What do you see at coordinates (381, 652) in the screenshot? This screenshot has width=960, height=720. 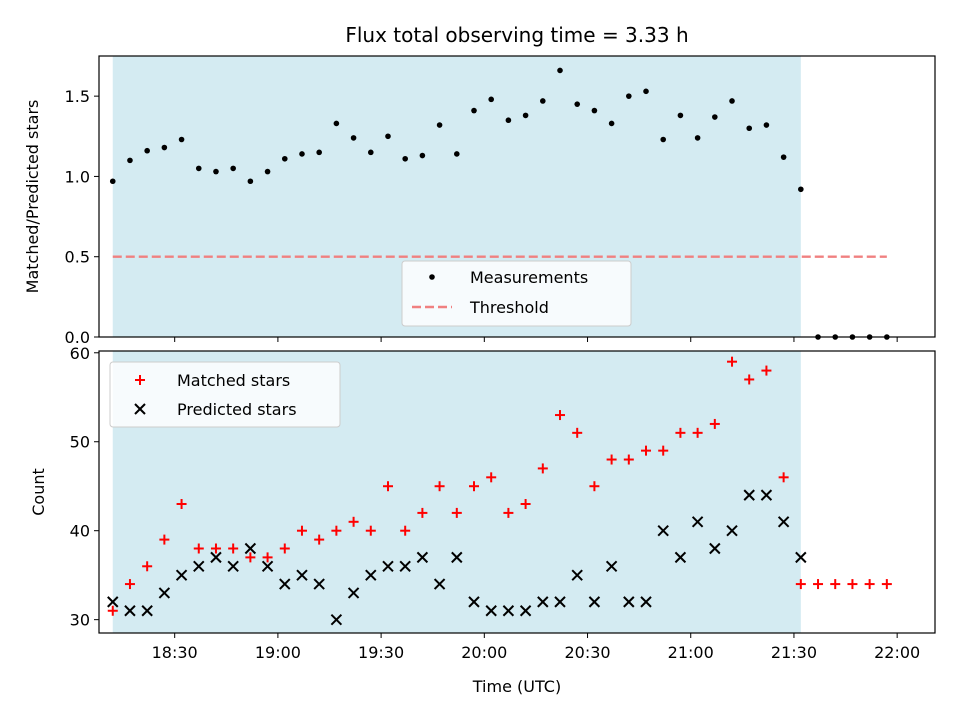 I see `x-tick-label: 19:30` at bounding box center [381, 652].